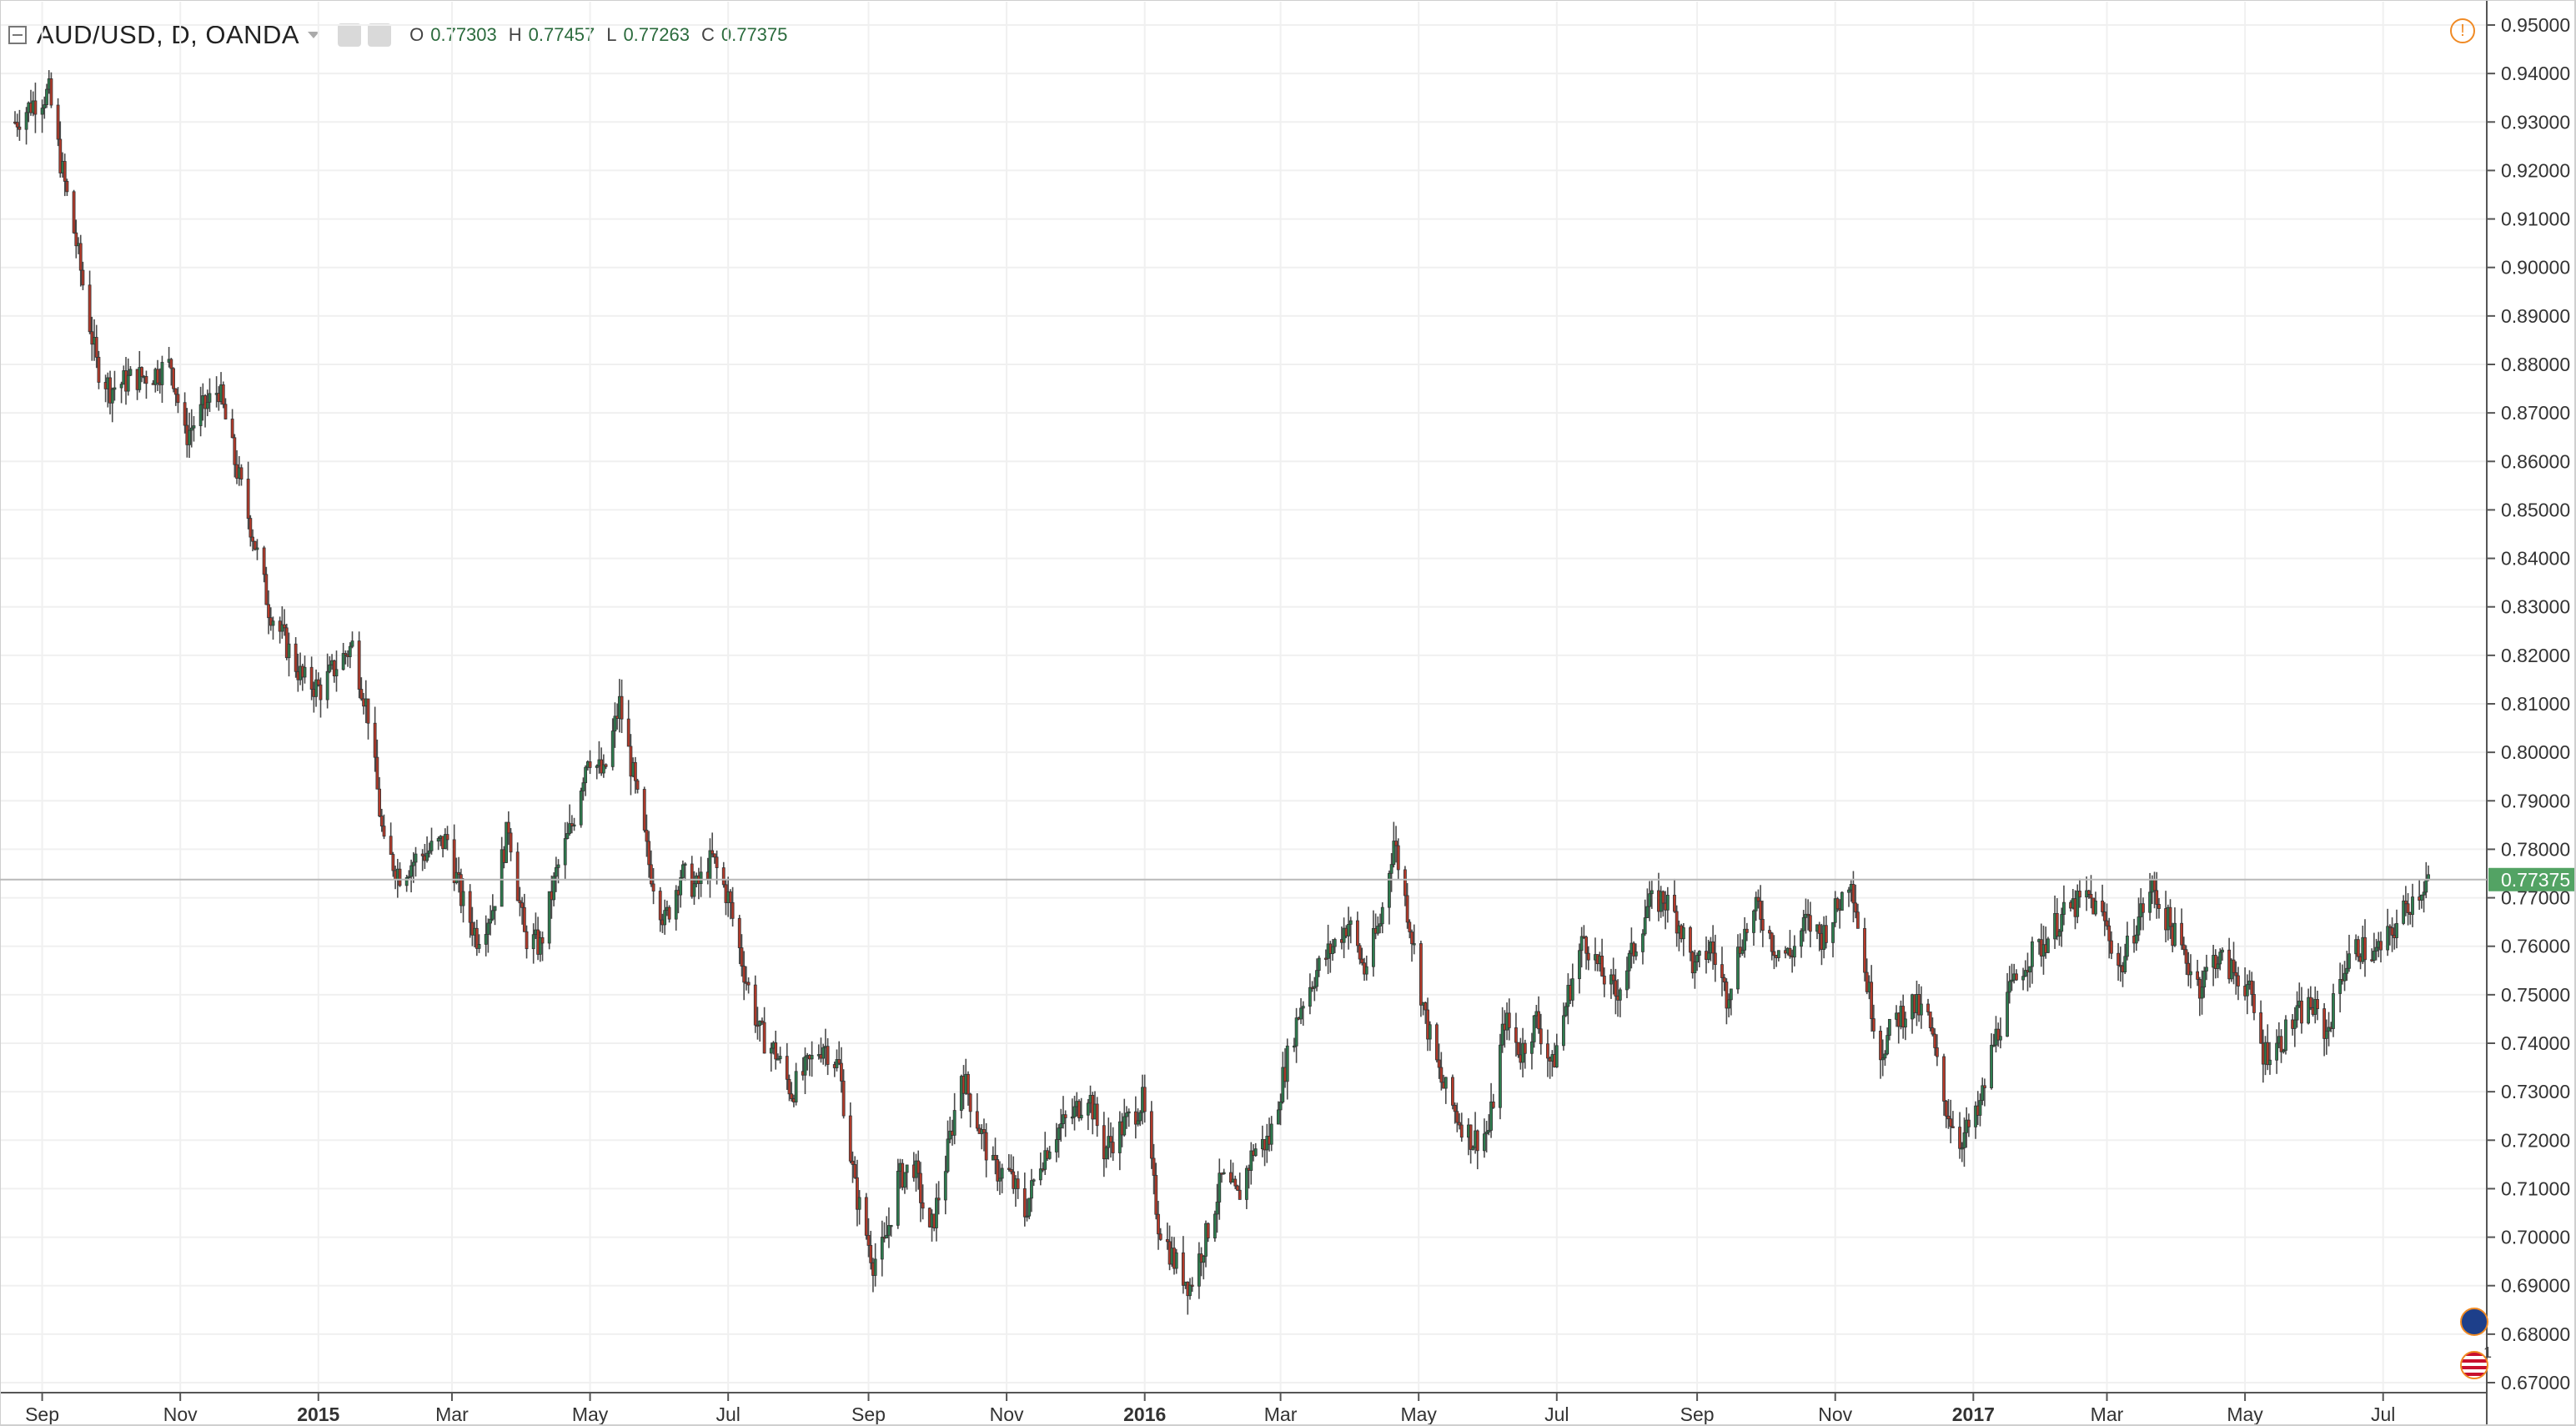 This screenshot has width=2576, height=1426. What do you see at coordinates (2474, 1365) in the screenshot?
I see `usa-flag-icon` at bounding box center [2474, 1365].